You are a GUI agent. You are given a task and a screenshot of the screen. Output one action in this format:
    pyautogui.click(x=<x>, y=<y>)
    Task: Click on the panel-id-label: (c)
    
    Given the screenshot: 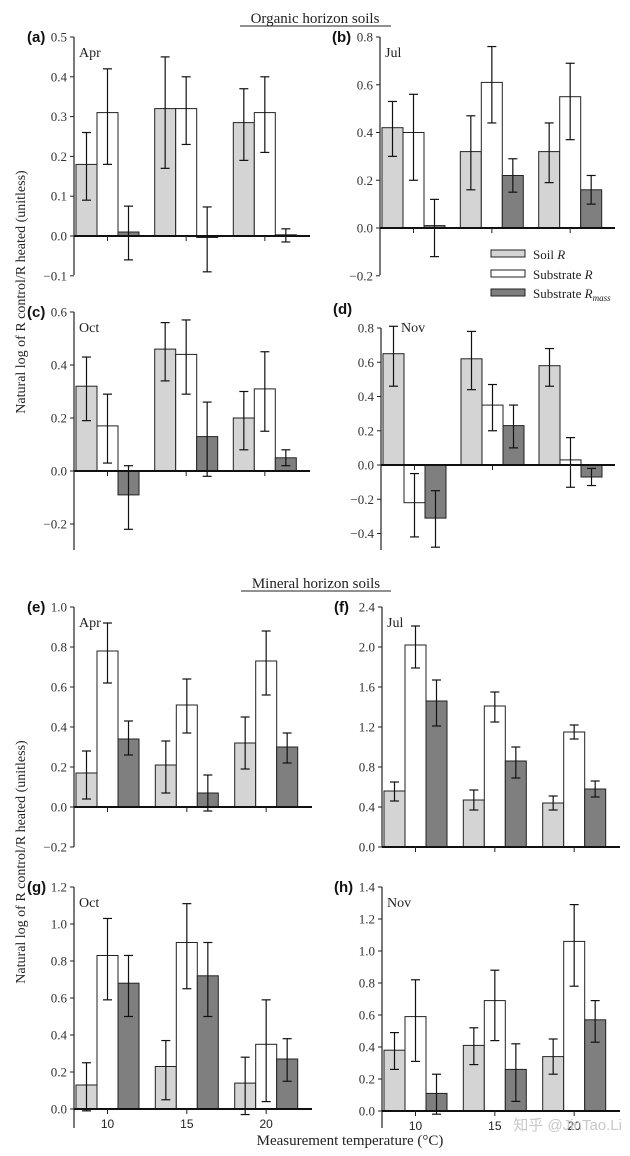 What is the action you would take?
    pyautogui.click(x=36, y=312)
    